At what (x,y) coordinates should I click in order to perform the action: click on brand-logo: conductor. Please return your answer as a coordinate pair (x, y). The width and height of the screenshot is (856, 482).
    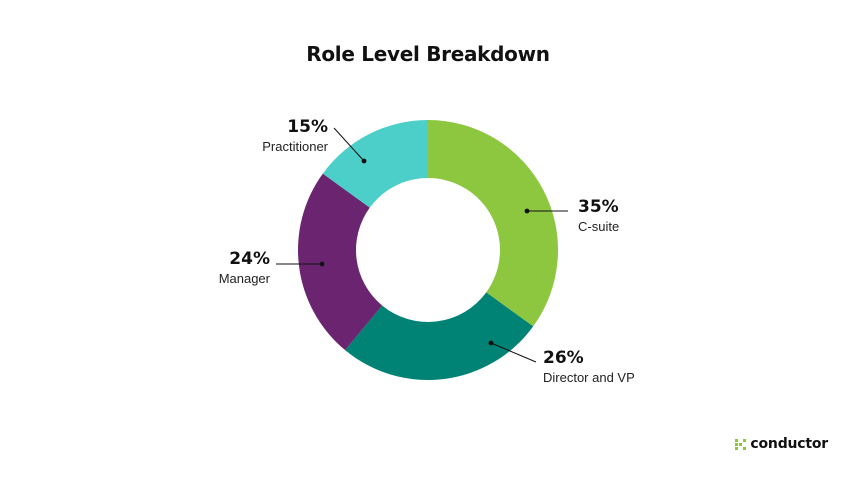
    Looking at the image, I should click on (781, 444).